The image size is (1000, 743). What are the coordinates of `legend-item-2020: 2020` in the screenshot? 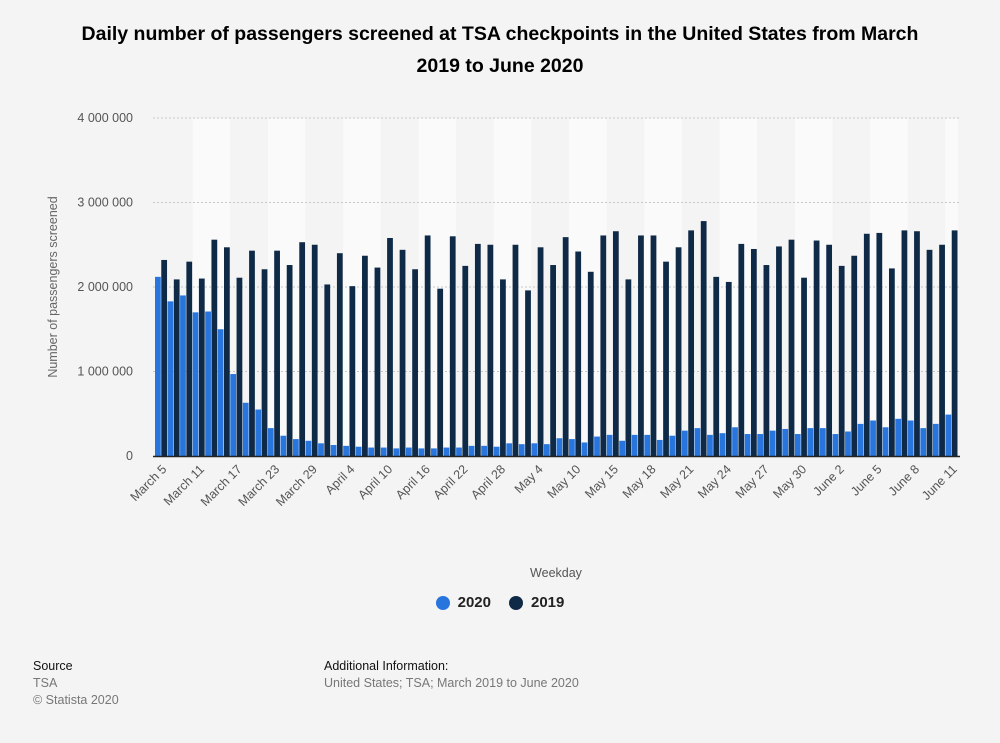 It's located at (463, 602).